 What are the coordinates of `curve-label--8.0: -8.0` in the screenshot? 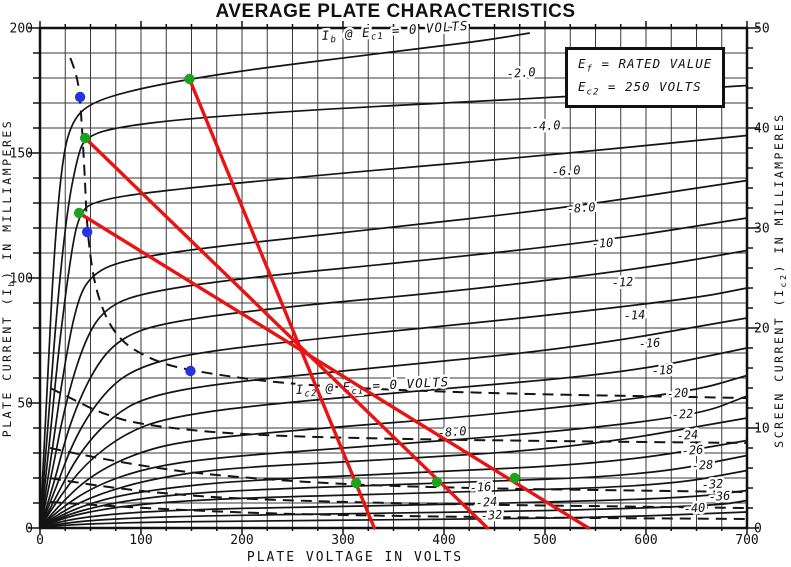 It's located at (581, 208).